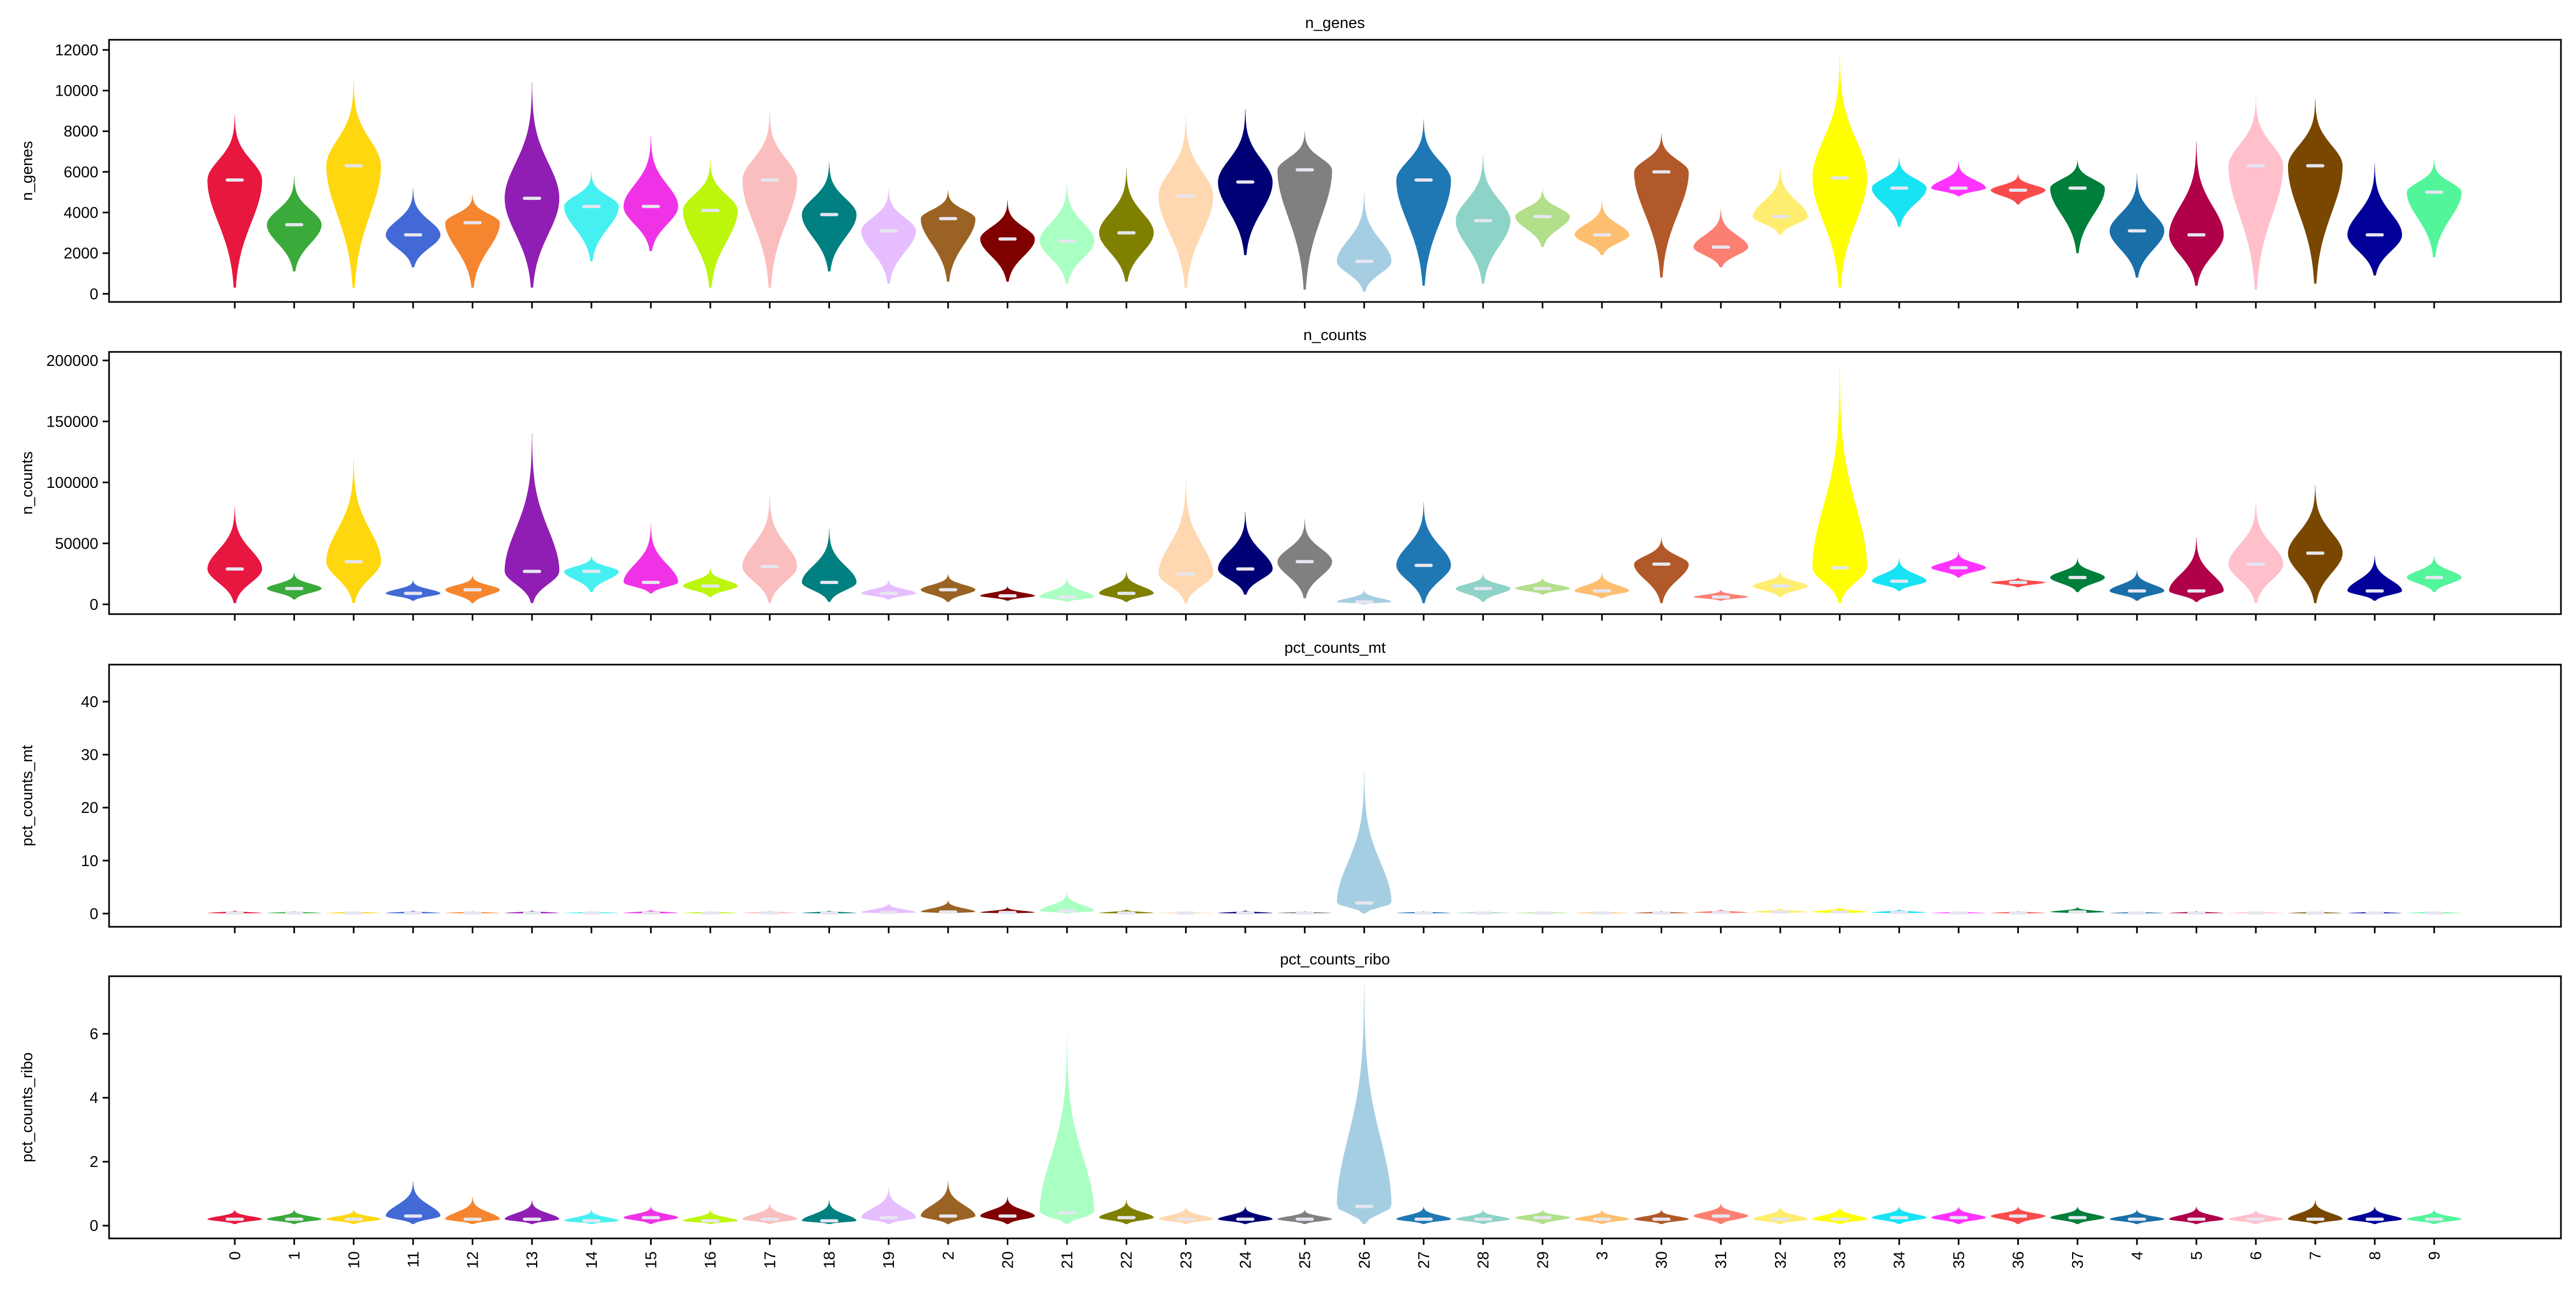 The image size is (2576, 1290). What do you see at coordinates (1425, 1260) in the screenshot?
I see `x-tick-label: 27` at bounding box center [1425, 1260].